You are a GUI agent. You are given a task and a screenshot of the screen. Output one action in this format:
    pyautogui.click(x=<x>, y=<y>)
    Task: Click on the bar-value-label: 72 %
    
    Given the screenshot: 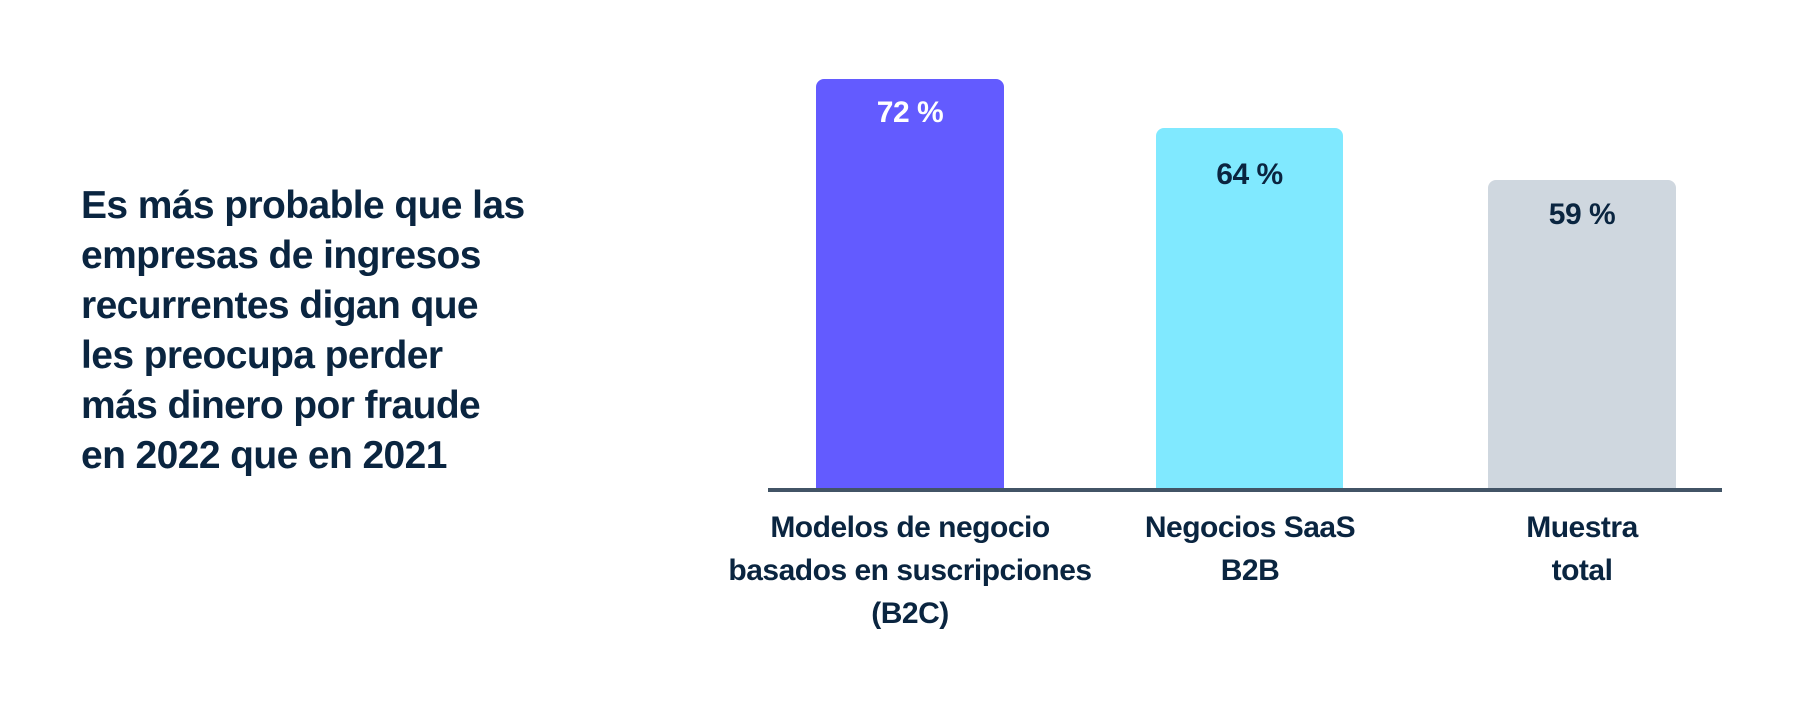 What is the action you would take?
    pyautogui.click(x=910, y=112)
    